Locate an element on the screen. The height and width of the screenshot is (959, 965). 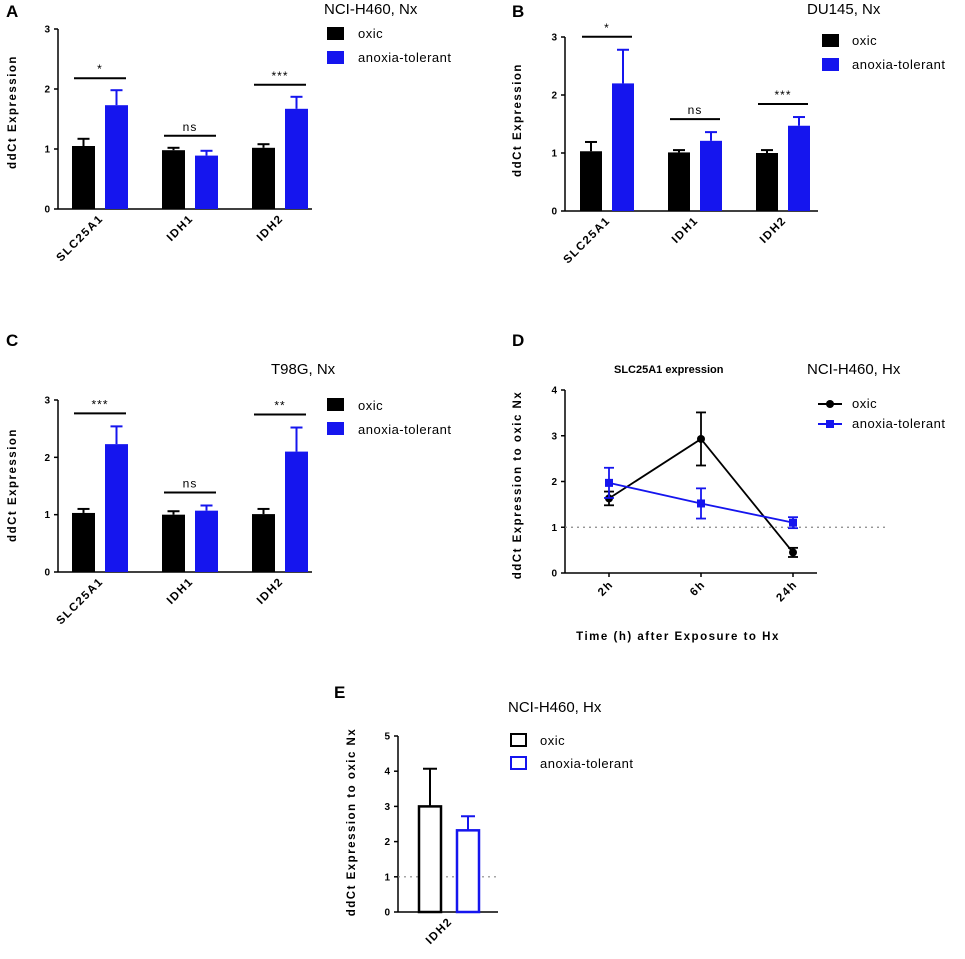
panel-d-xlabel: Time (h) after Exposure to Hx is located at coordinates (678, 637).